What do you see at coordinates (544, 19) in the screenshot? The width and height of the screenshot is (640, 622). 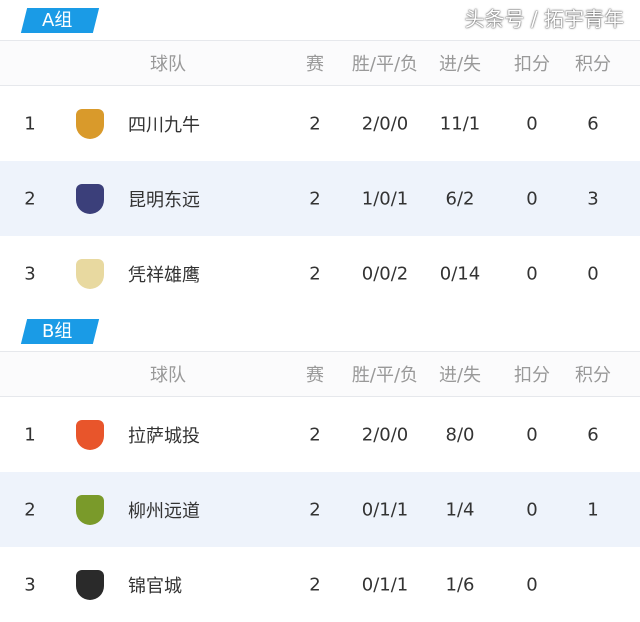 I see `watermark: 头条号 / 拓宇青年` at bounding box center [544, 19].